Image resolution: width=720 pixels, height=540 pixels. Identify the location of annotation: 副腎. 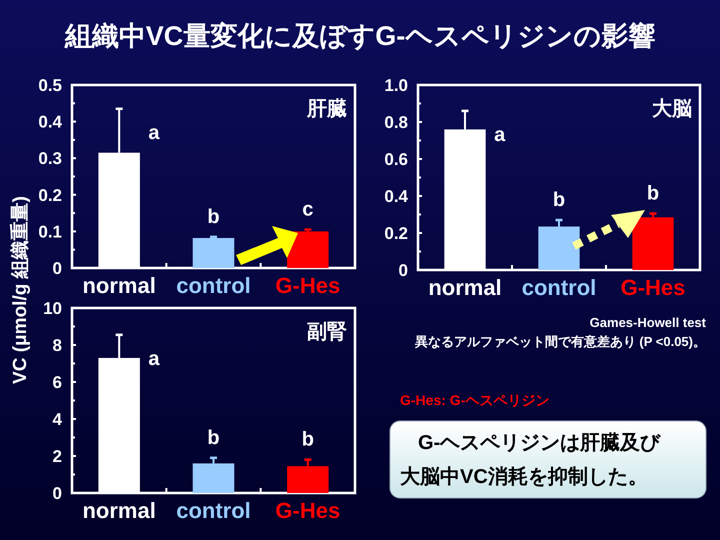
(327, 332).